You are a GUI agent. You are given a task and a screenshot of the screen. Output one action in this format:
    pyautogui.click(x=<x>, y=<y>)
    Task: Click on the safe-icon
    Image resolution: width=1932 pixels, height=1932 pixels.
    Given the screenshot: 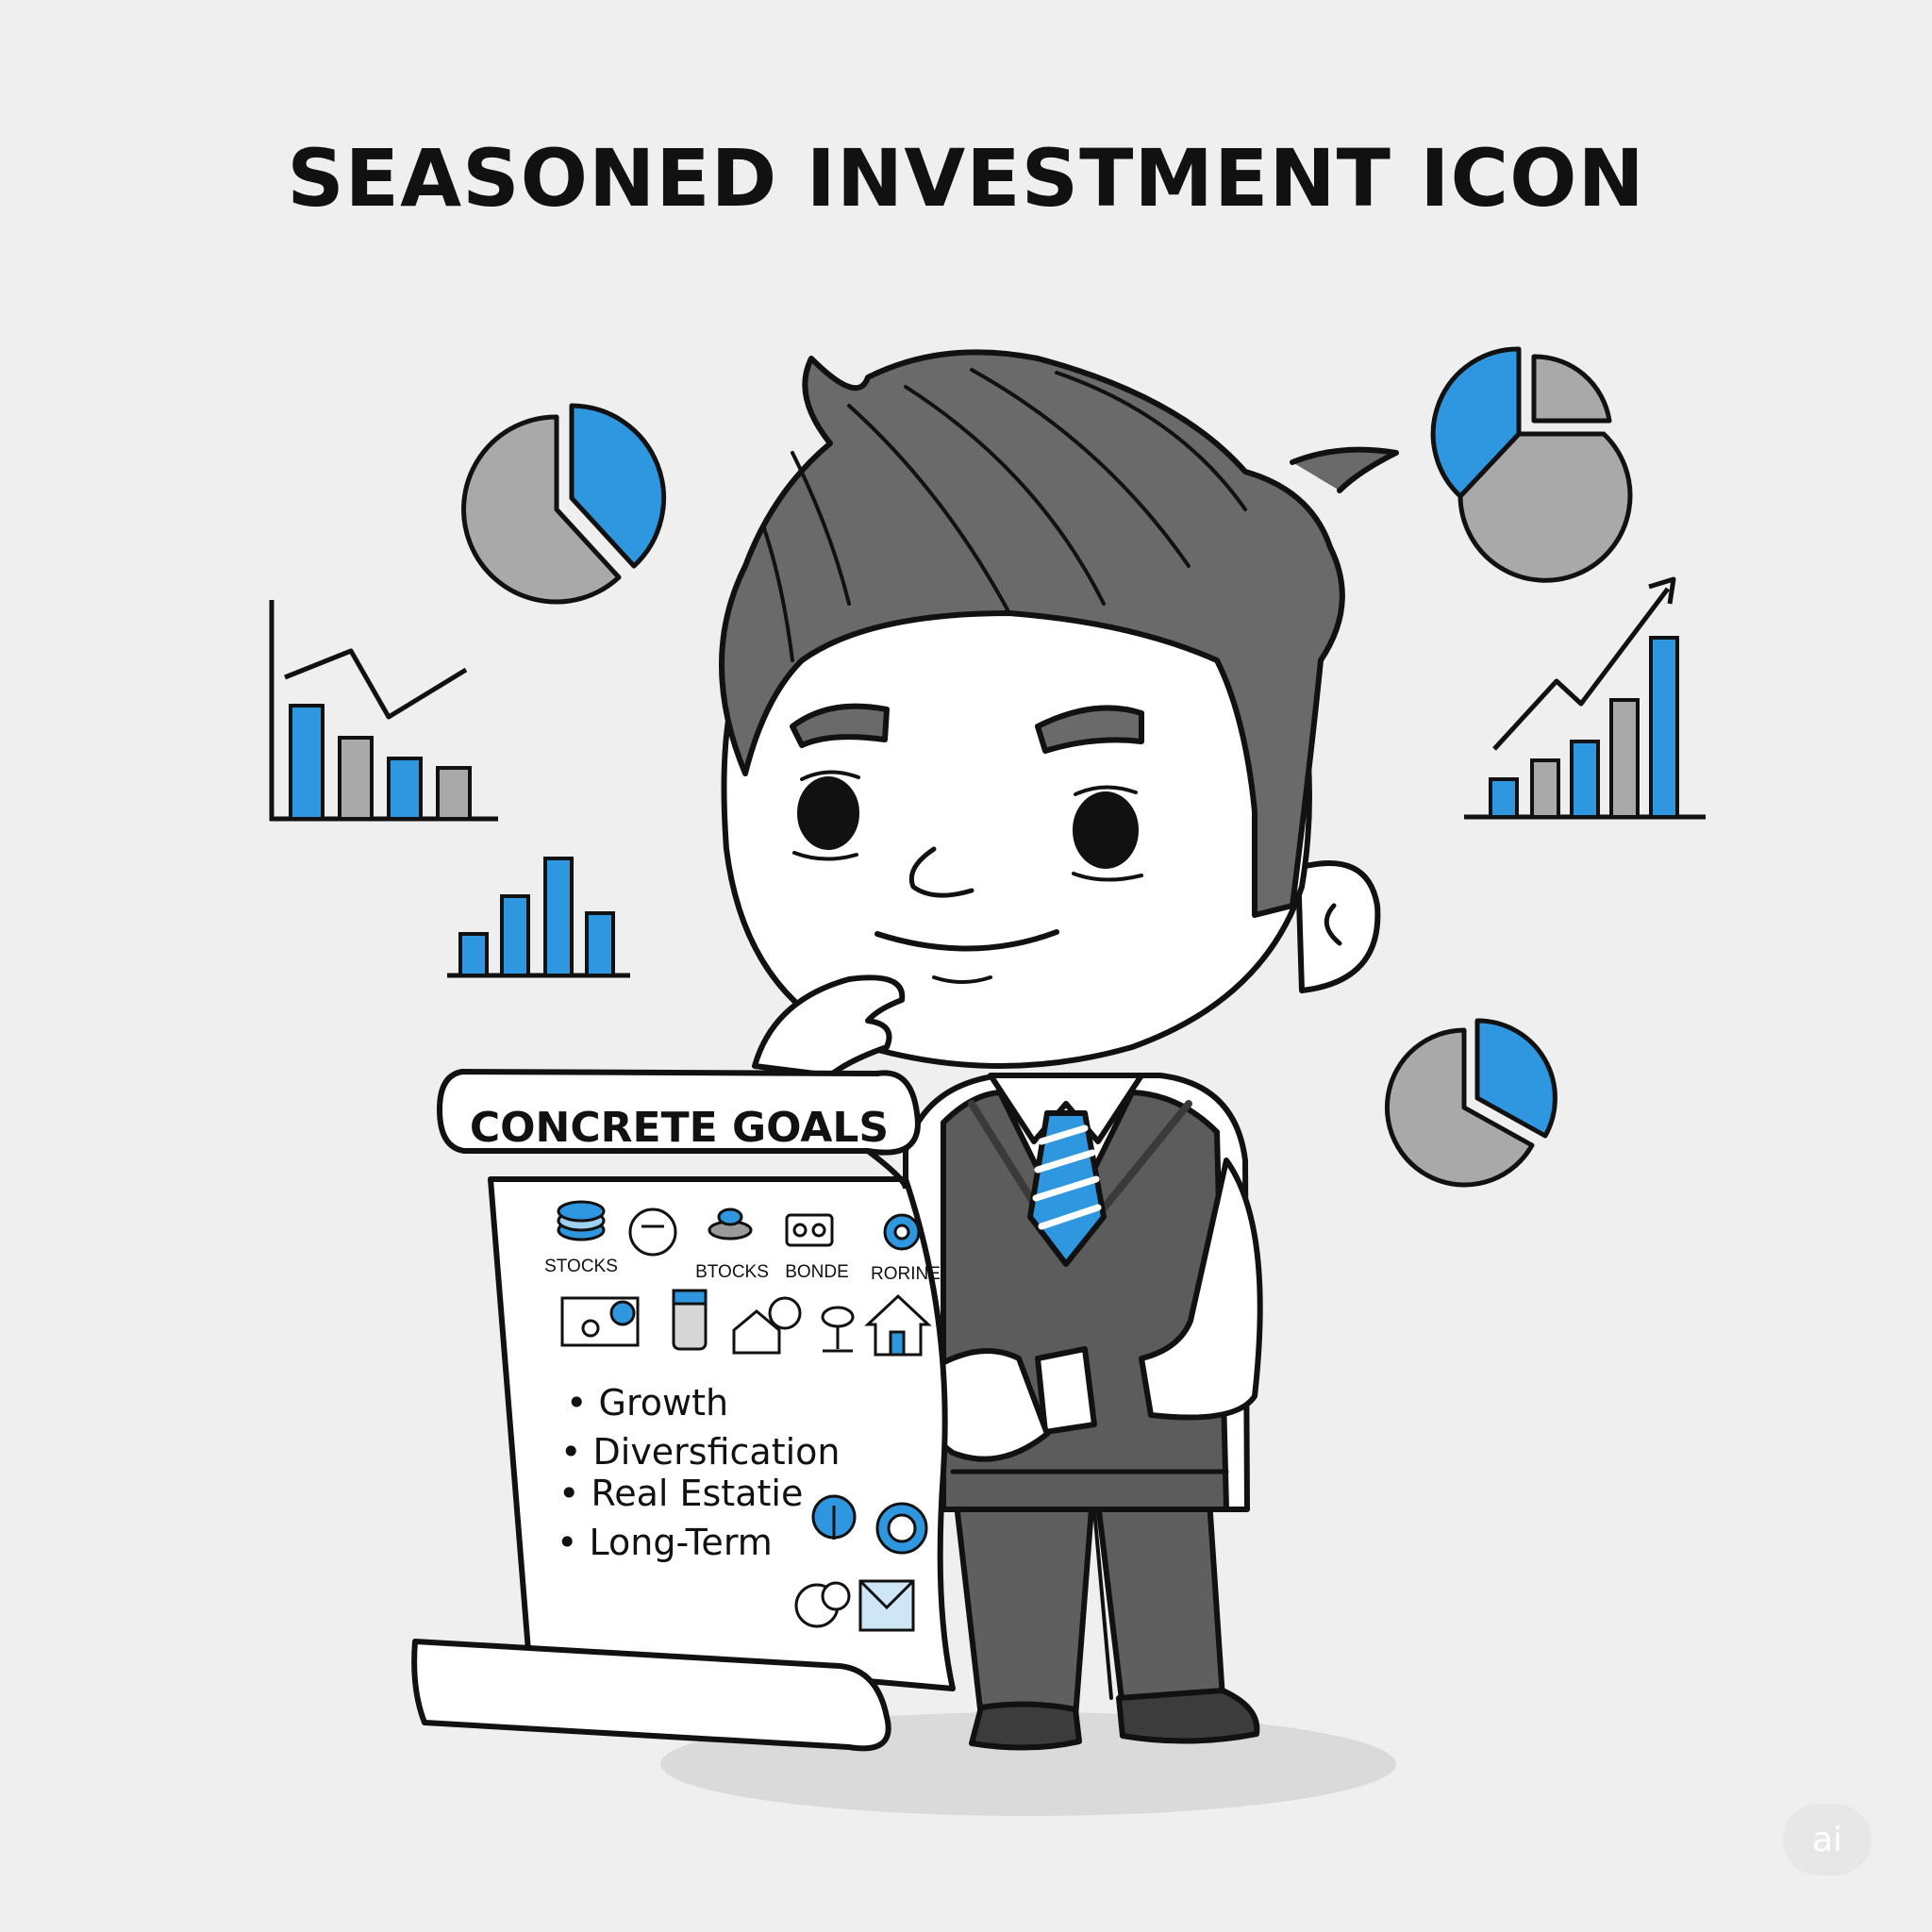 What is the action you would take?
    pyautogui.click(x=600, y=1321)
    